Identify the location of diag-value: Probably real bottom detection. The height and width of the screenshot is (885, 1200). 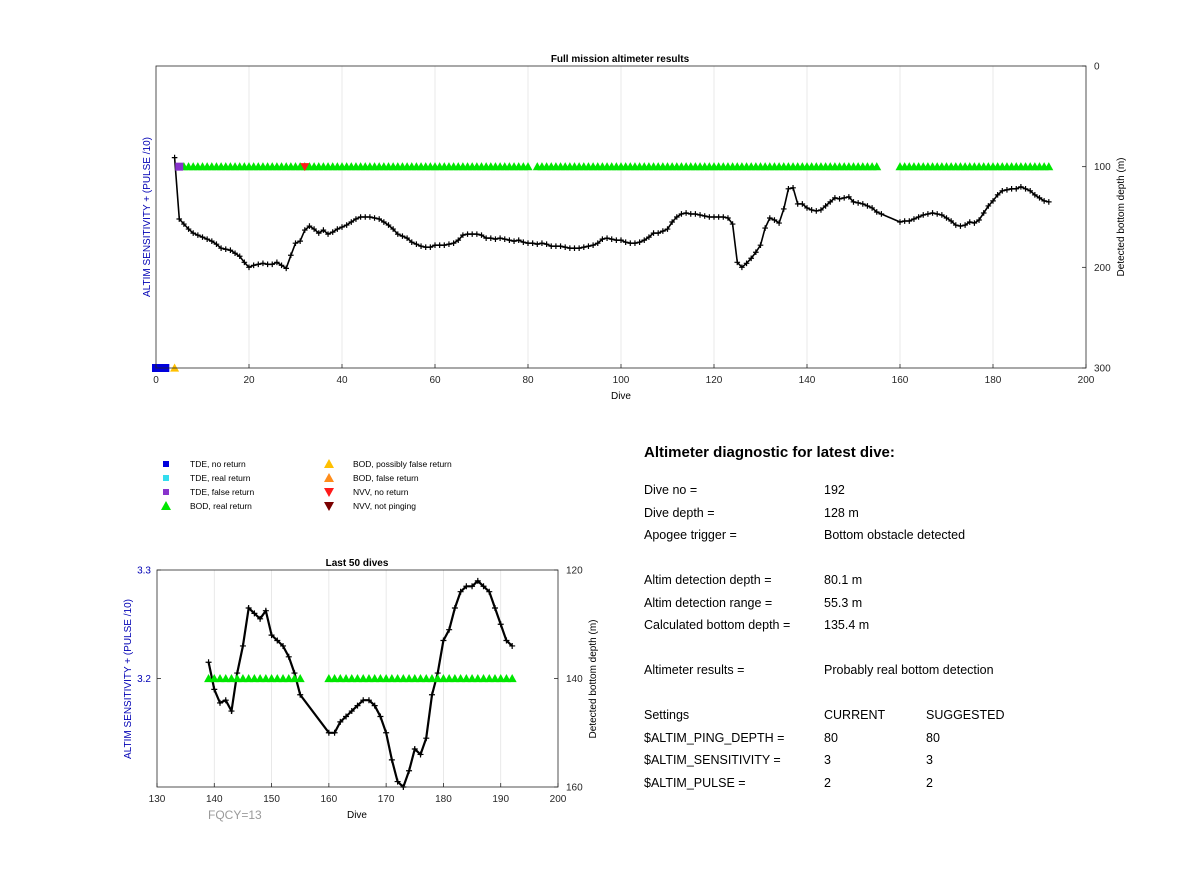
(909, 670).